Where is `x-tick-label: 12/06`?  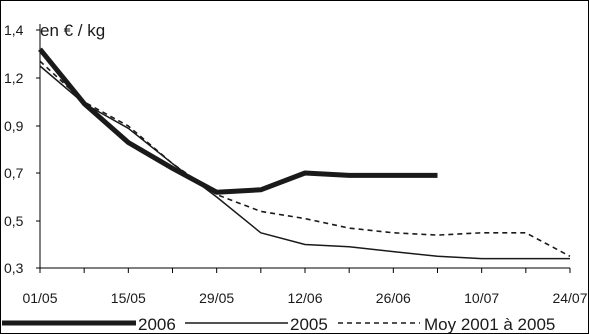
x-tick-label: 12/06 is located at coordinates (304, 298).